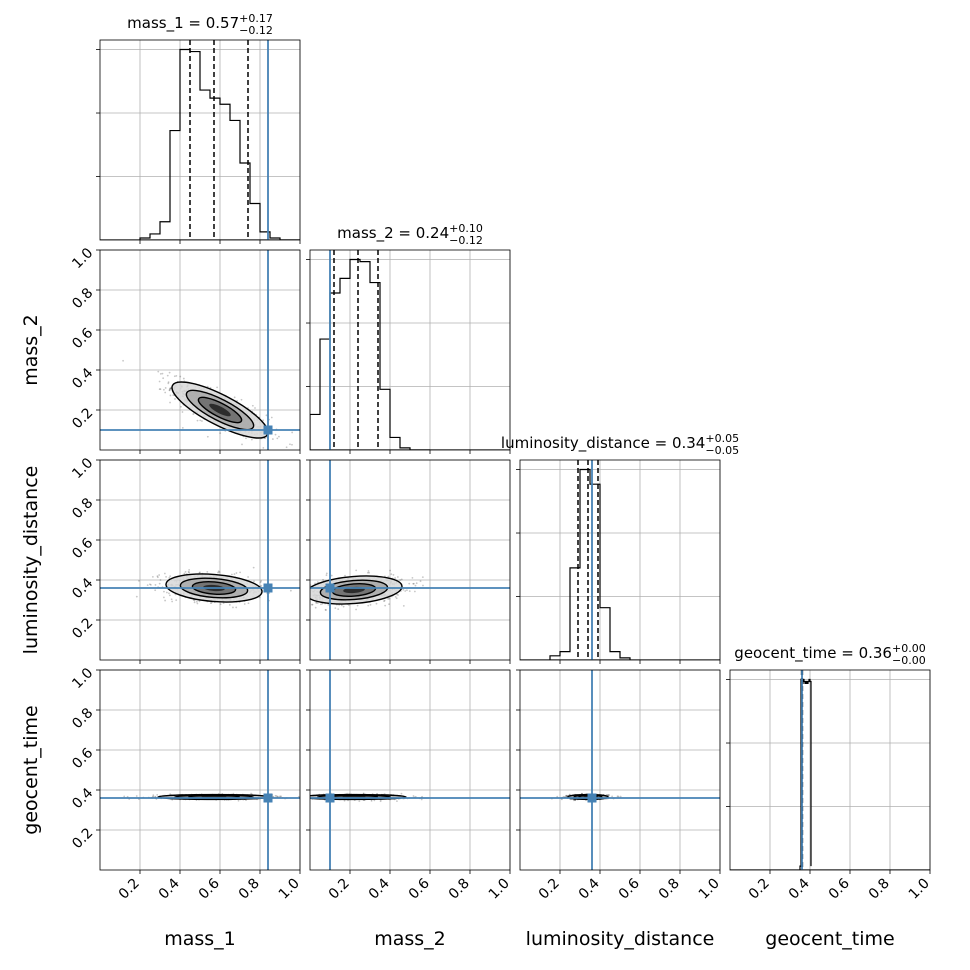  What do you see at coordinates (669, 889) in the screenshot?
I see `x-tick-label: 0.8` at bounding box center [669, 889].